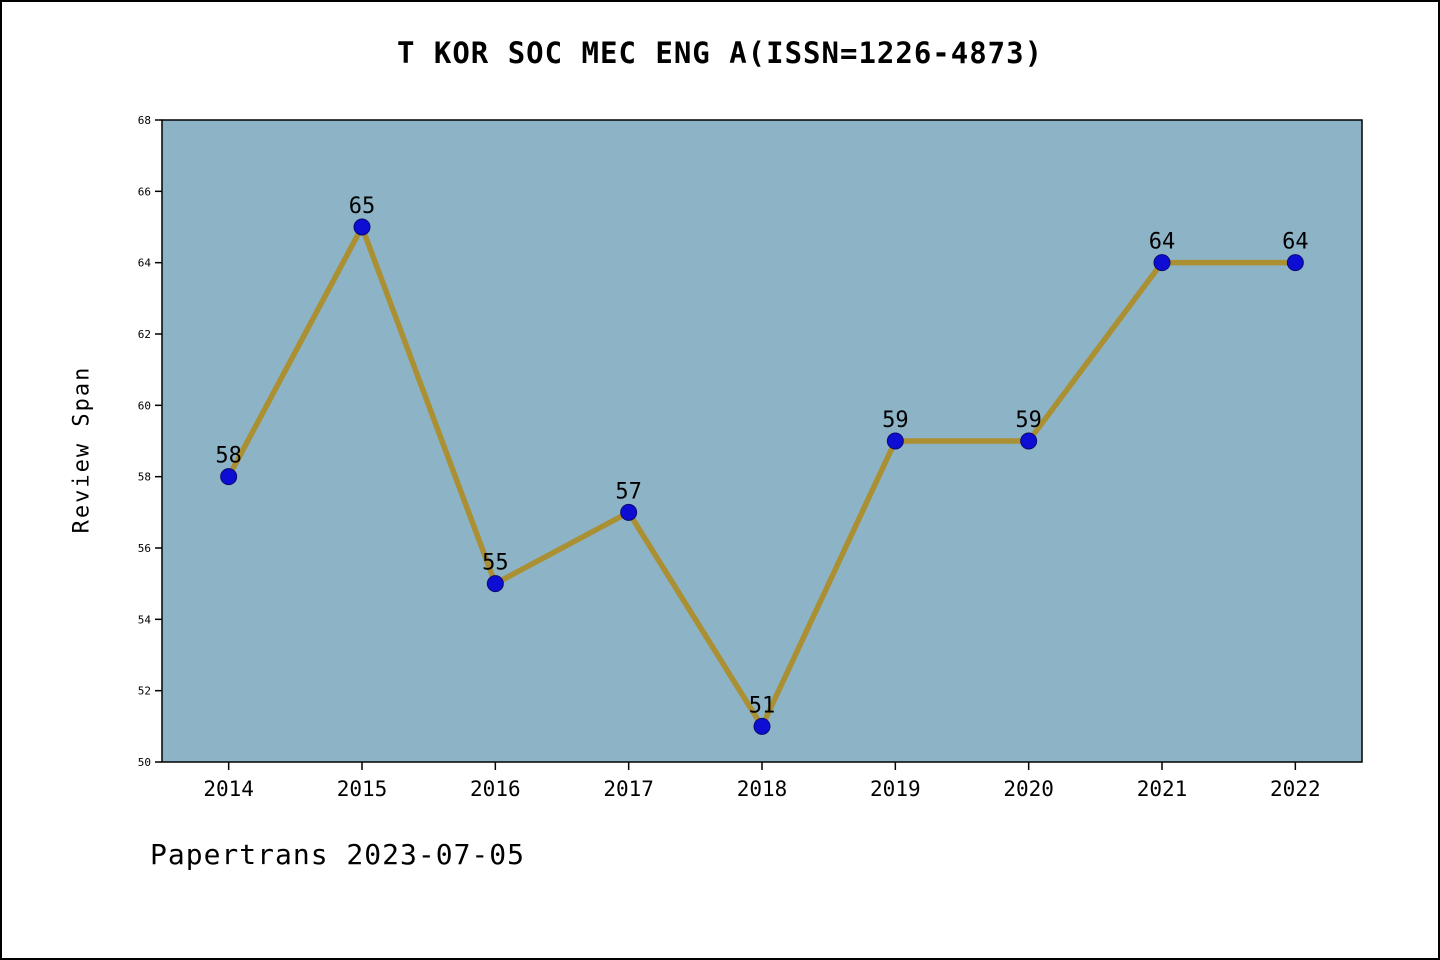 This screenshot has width=1440, height=960. What do you see at coordinates (144, 405) in the screenshot?
I see `y-tick-label: 60` at bounding box center [144, 405].